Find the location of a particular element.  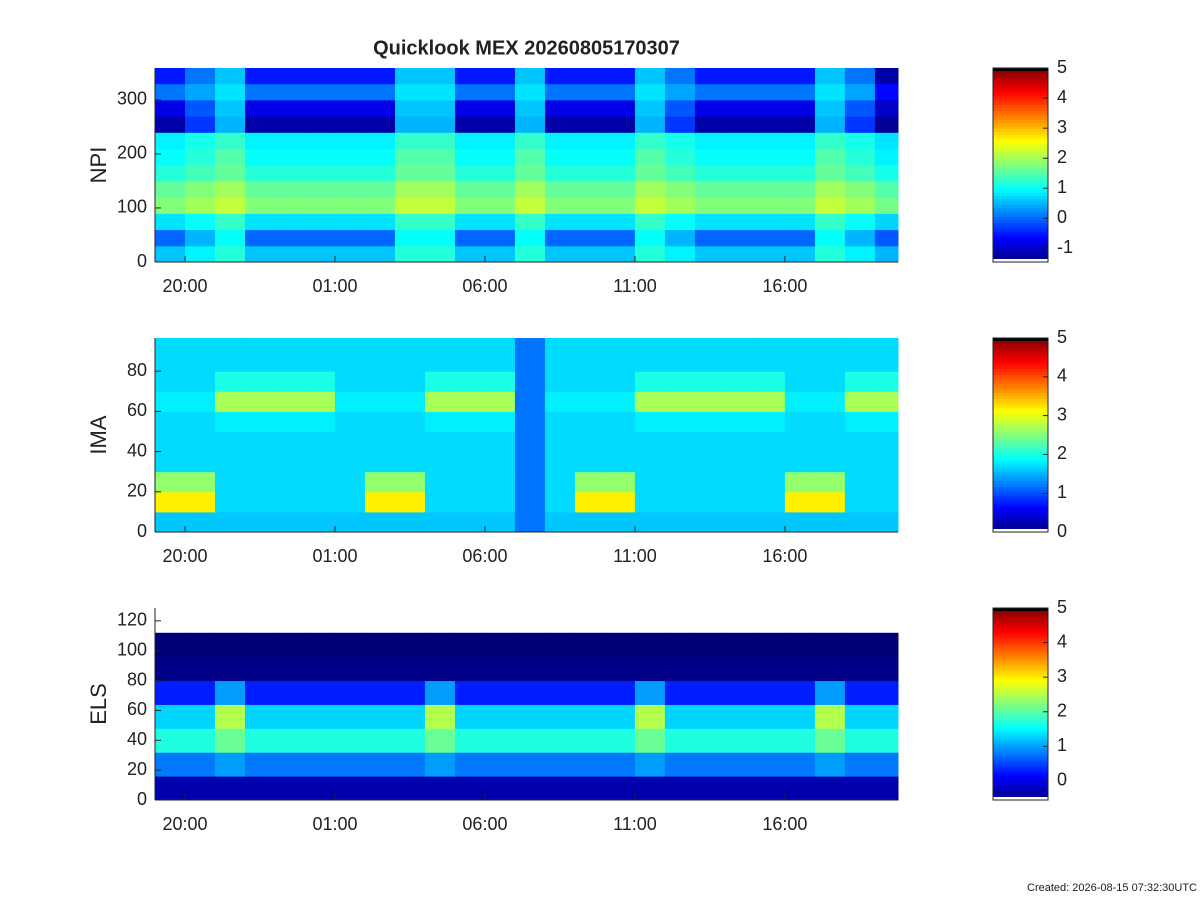

x-tick-label: 01:00 is located at coordinates (334, 556).